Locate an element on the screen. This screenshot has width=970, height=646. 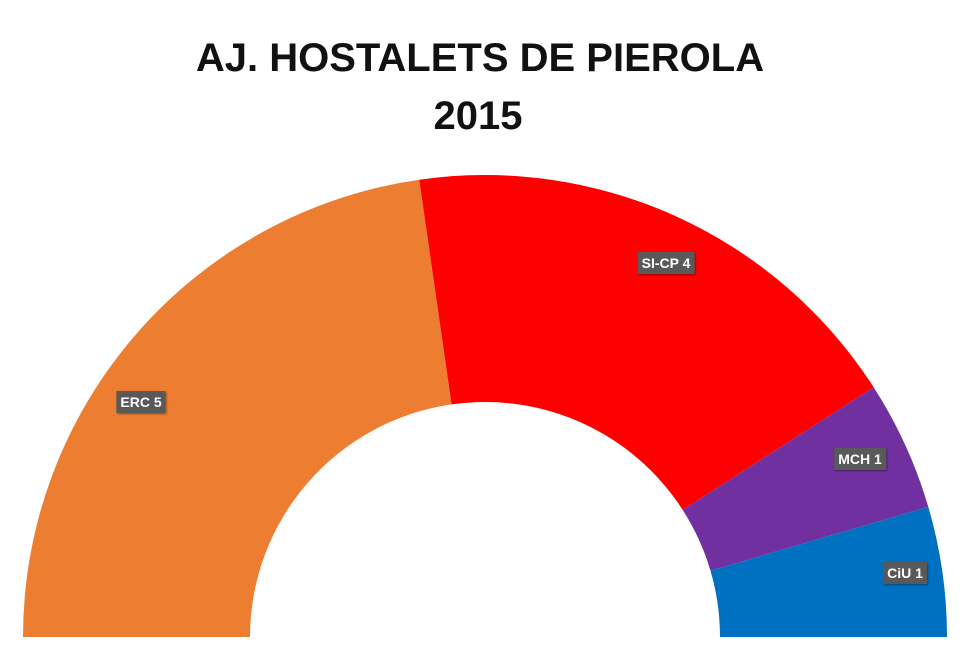
chart-title: AJ. HOSTALETS DE PIEROLA is located at coordinates (480, 58).